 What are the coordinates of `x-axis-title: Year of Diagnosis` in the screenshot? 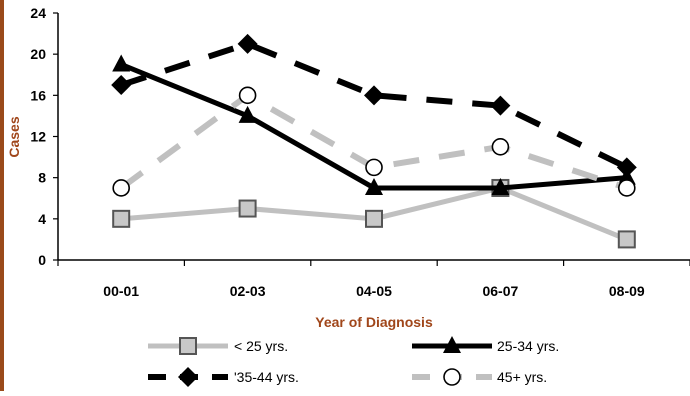 It's located at (374, 322).